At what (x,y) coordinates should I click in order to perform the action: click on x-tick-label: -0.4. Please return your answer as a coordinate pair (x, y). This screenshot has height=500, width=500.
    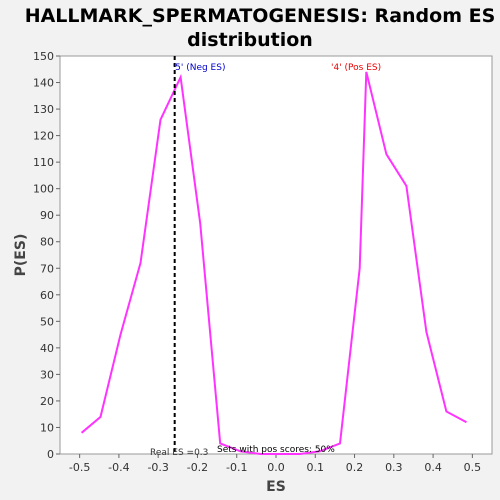
    Looking at the image, I should click on (118, 467).